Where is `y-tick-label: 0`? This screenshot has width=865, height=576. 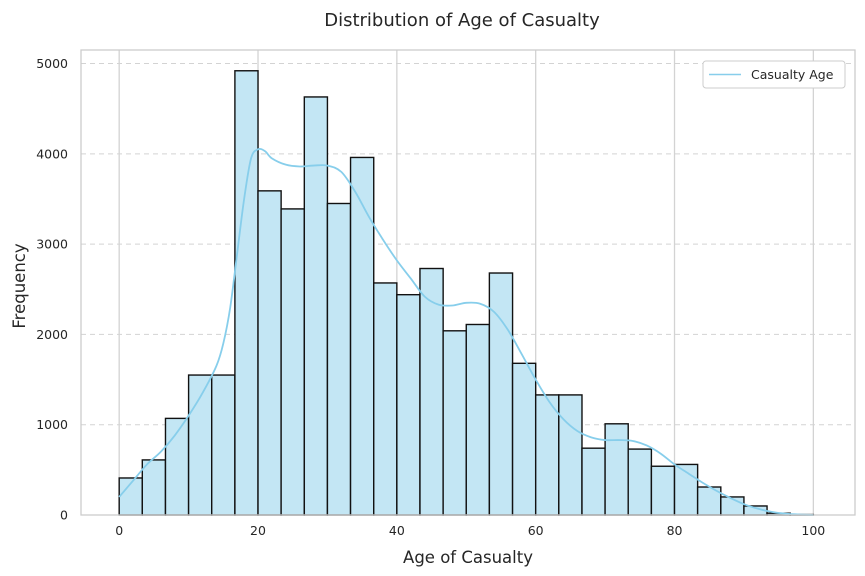
y-tick-label: 0 is located at coordinates (64, 515).